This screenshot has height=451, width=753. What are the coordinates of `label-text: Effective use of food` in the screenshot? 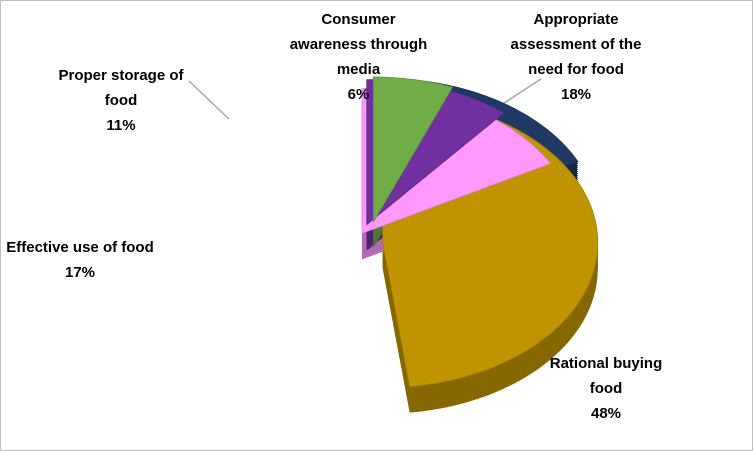 It's located at (80, 247).